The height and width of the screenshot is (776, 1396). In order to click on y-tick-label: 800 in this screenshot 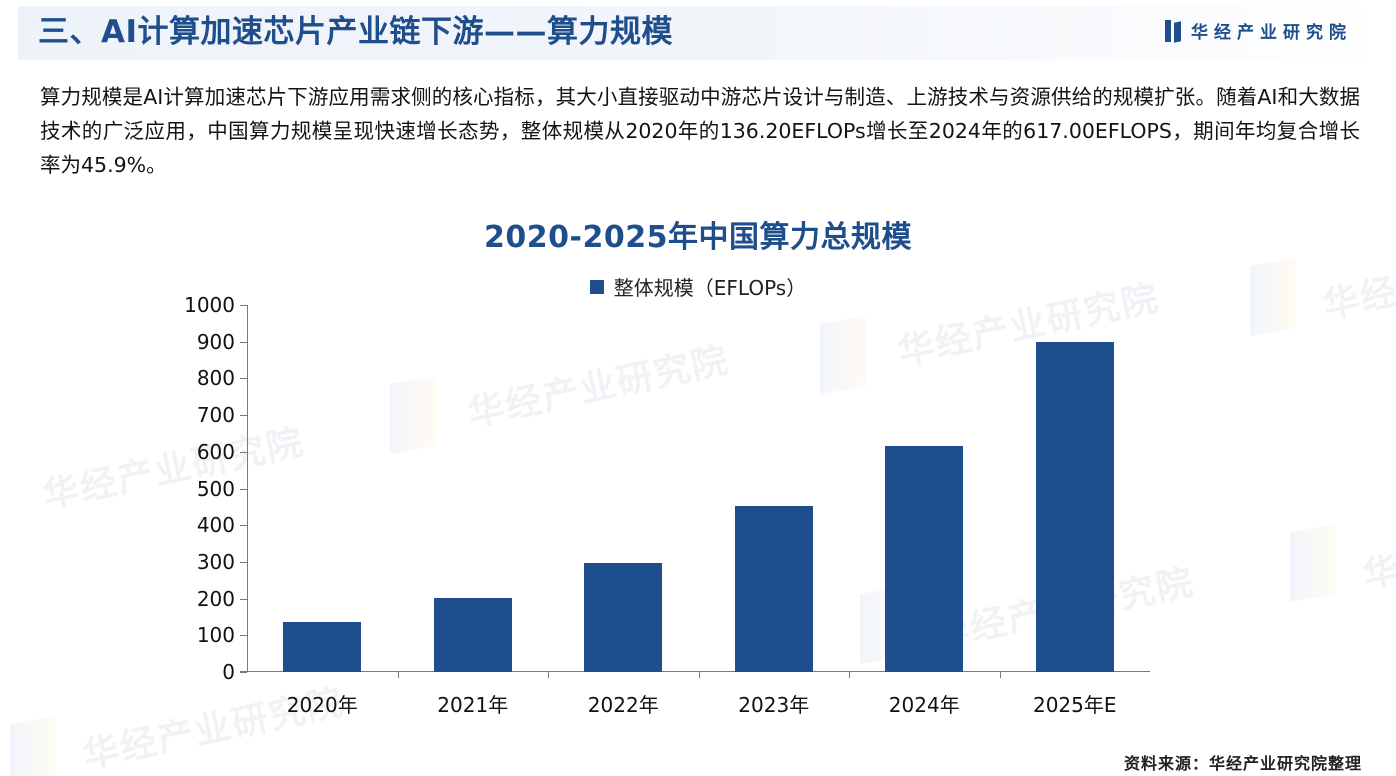, I will do `click(215, 378)`.